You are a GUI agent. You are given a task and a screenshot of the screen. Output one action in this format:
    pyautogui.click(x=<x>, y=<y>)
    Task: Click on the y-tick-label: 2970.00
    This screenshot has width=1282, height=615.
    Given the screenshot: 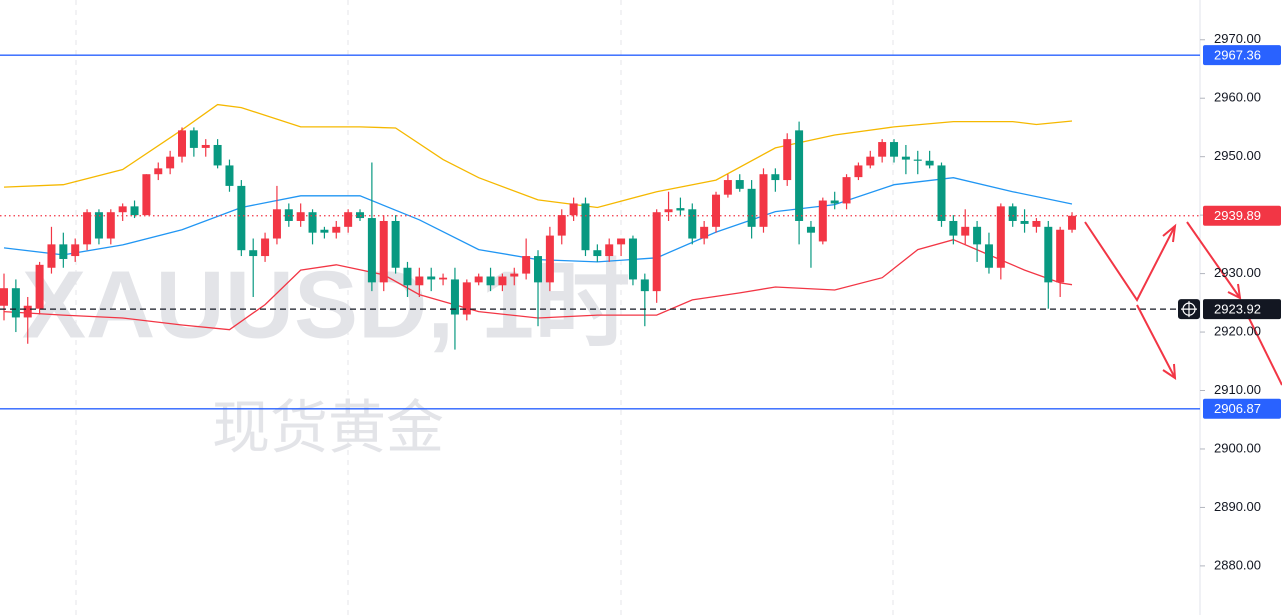 What is the action you would take?
    pyautogui.click(x=1237, y=38)
    